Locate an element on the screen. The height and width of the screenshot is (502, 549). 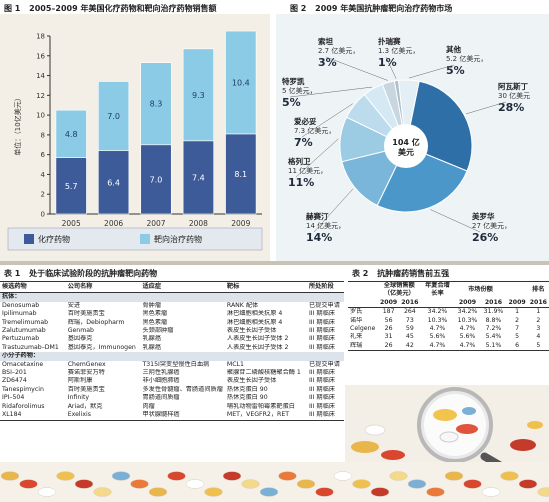
bar-value-label: 7.4 is located at coordinates (198, 177).